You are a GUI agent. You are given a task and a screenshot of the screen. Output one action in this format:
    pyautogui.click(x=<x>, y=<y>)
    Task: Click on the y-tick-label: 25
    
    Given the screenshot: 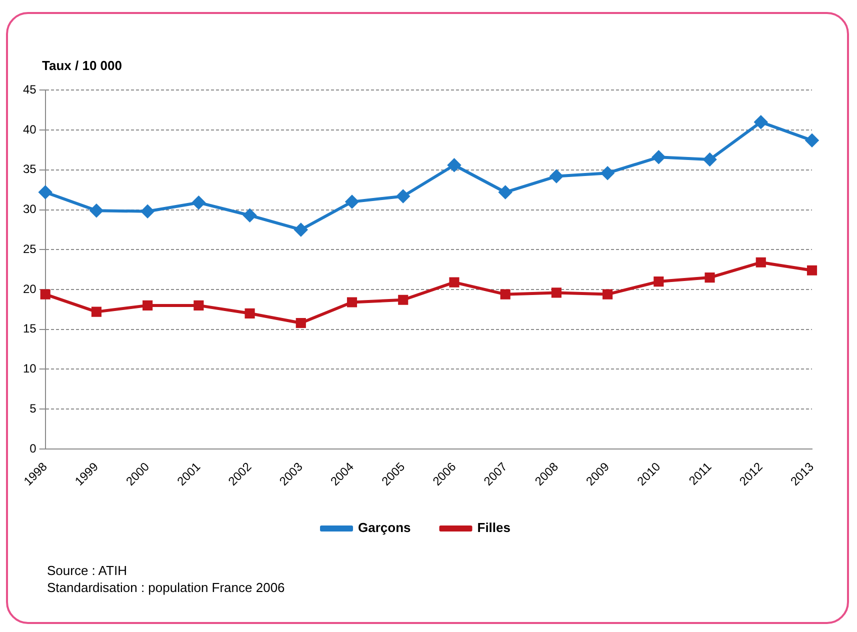 What is the action you would take?
    pyautogui.click(x=29, y=249)
    